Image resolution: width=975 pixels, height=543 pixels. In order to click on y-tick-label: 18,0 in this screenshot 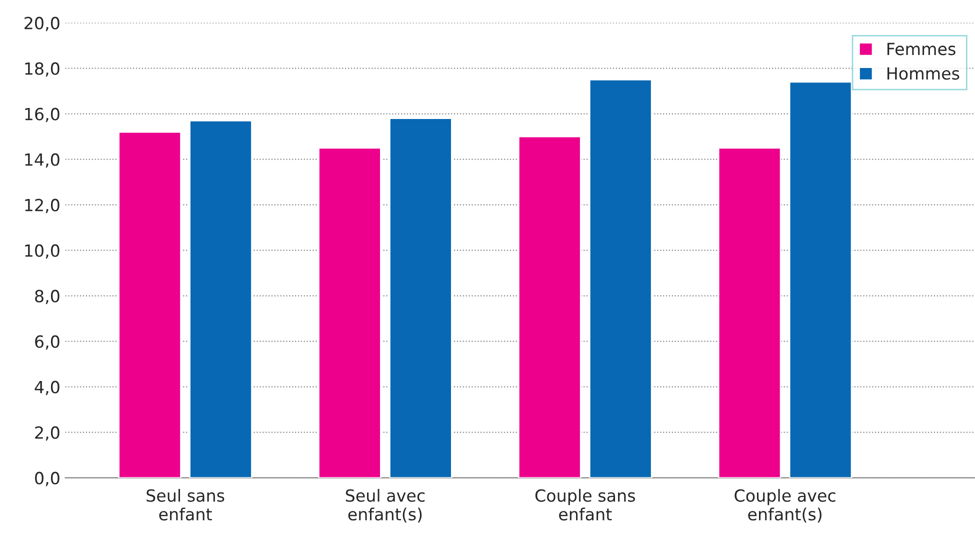, I will do `click(42, 69)`.